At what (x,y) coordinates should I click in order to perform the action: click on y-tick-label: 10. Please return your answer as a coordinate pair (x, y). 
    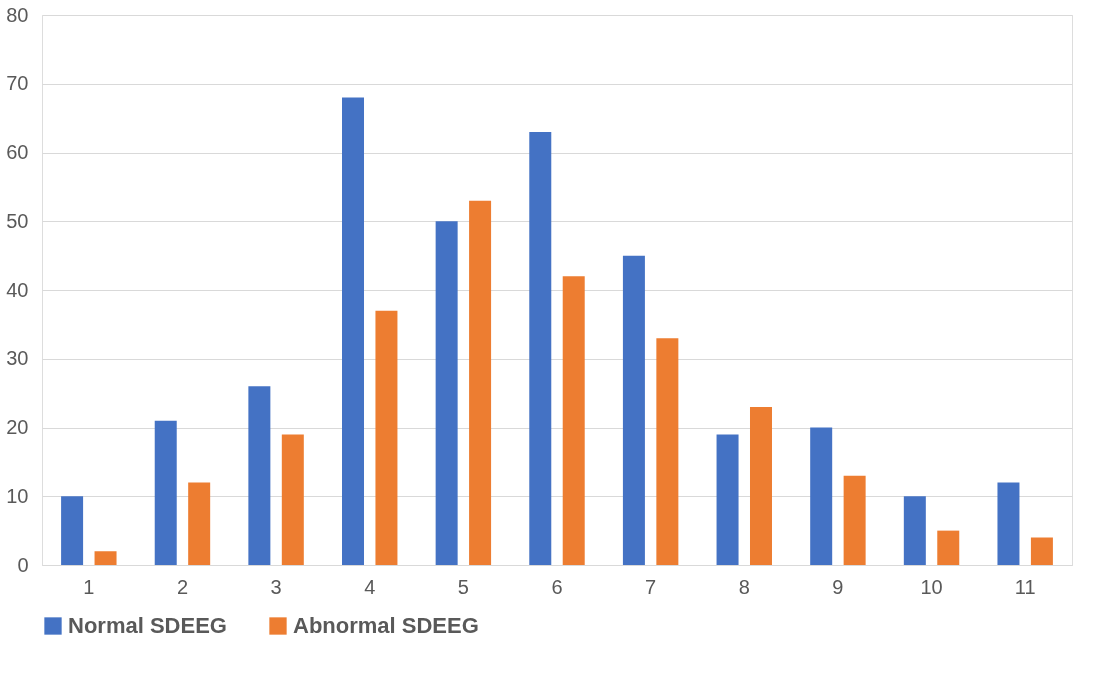
    Looking at the image, I should click on (17, 495).